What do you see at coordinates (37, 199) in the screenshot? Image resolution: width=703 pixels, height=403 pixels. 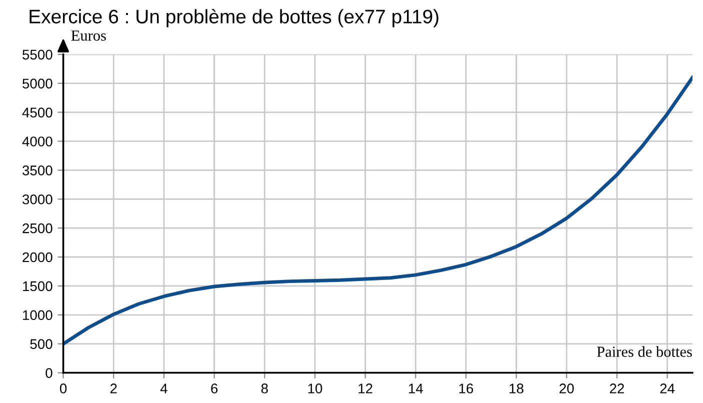 I see `y-tick-label: 3000` at bounding box center [37, 199].